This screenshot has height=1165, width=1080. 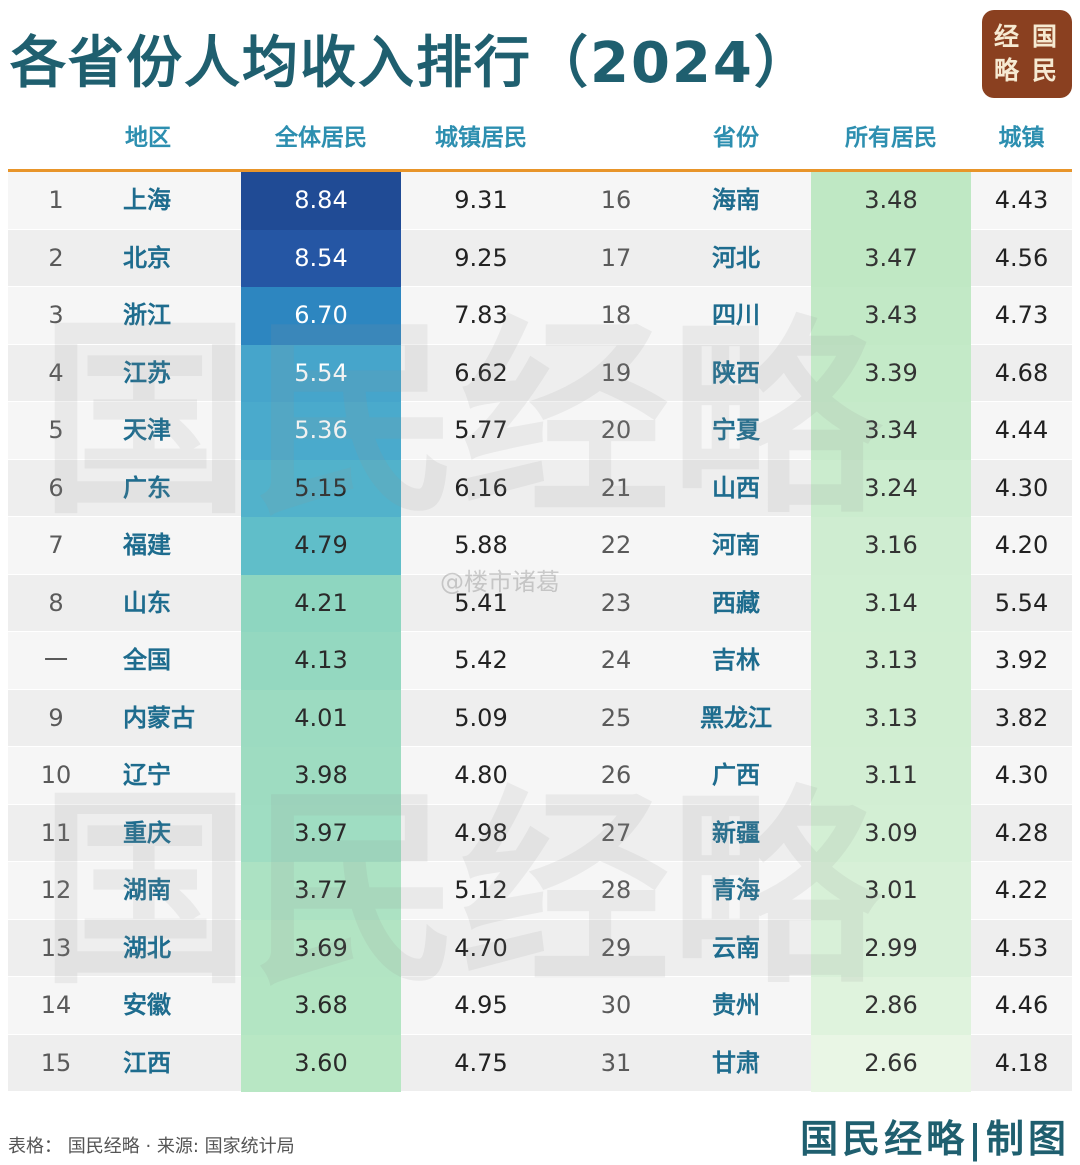 I want to click on province-name-cell: 四川, so click(x=736, y=315).